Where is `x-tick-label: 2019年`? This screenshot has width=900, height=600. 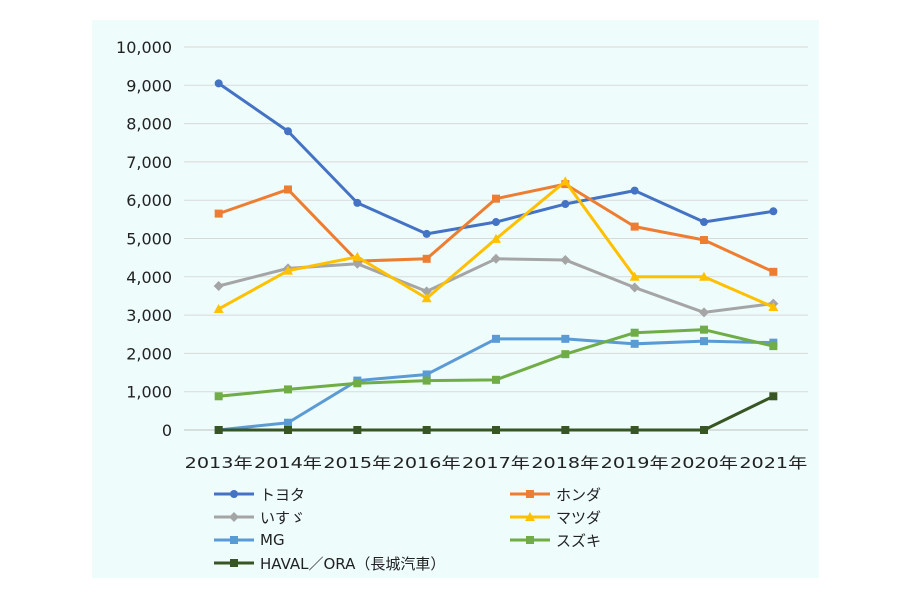 x-tick-label: 2019年 is located at coordinates (635, 463).